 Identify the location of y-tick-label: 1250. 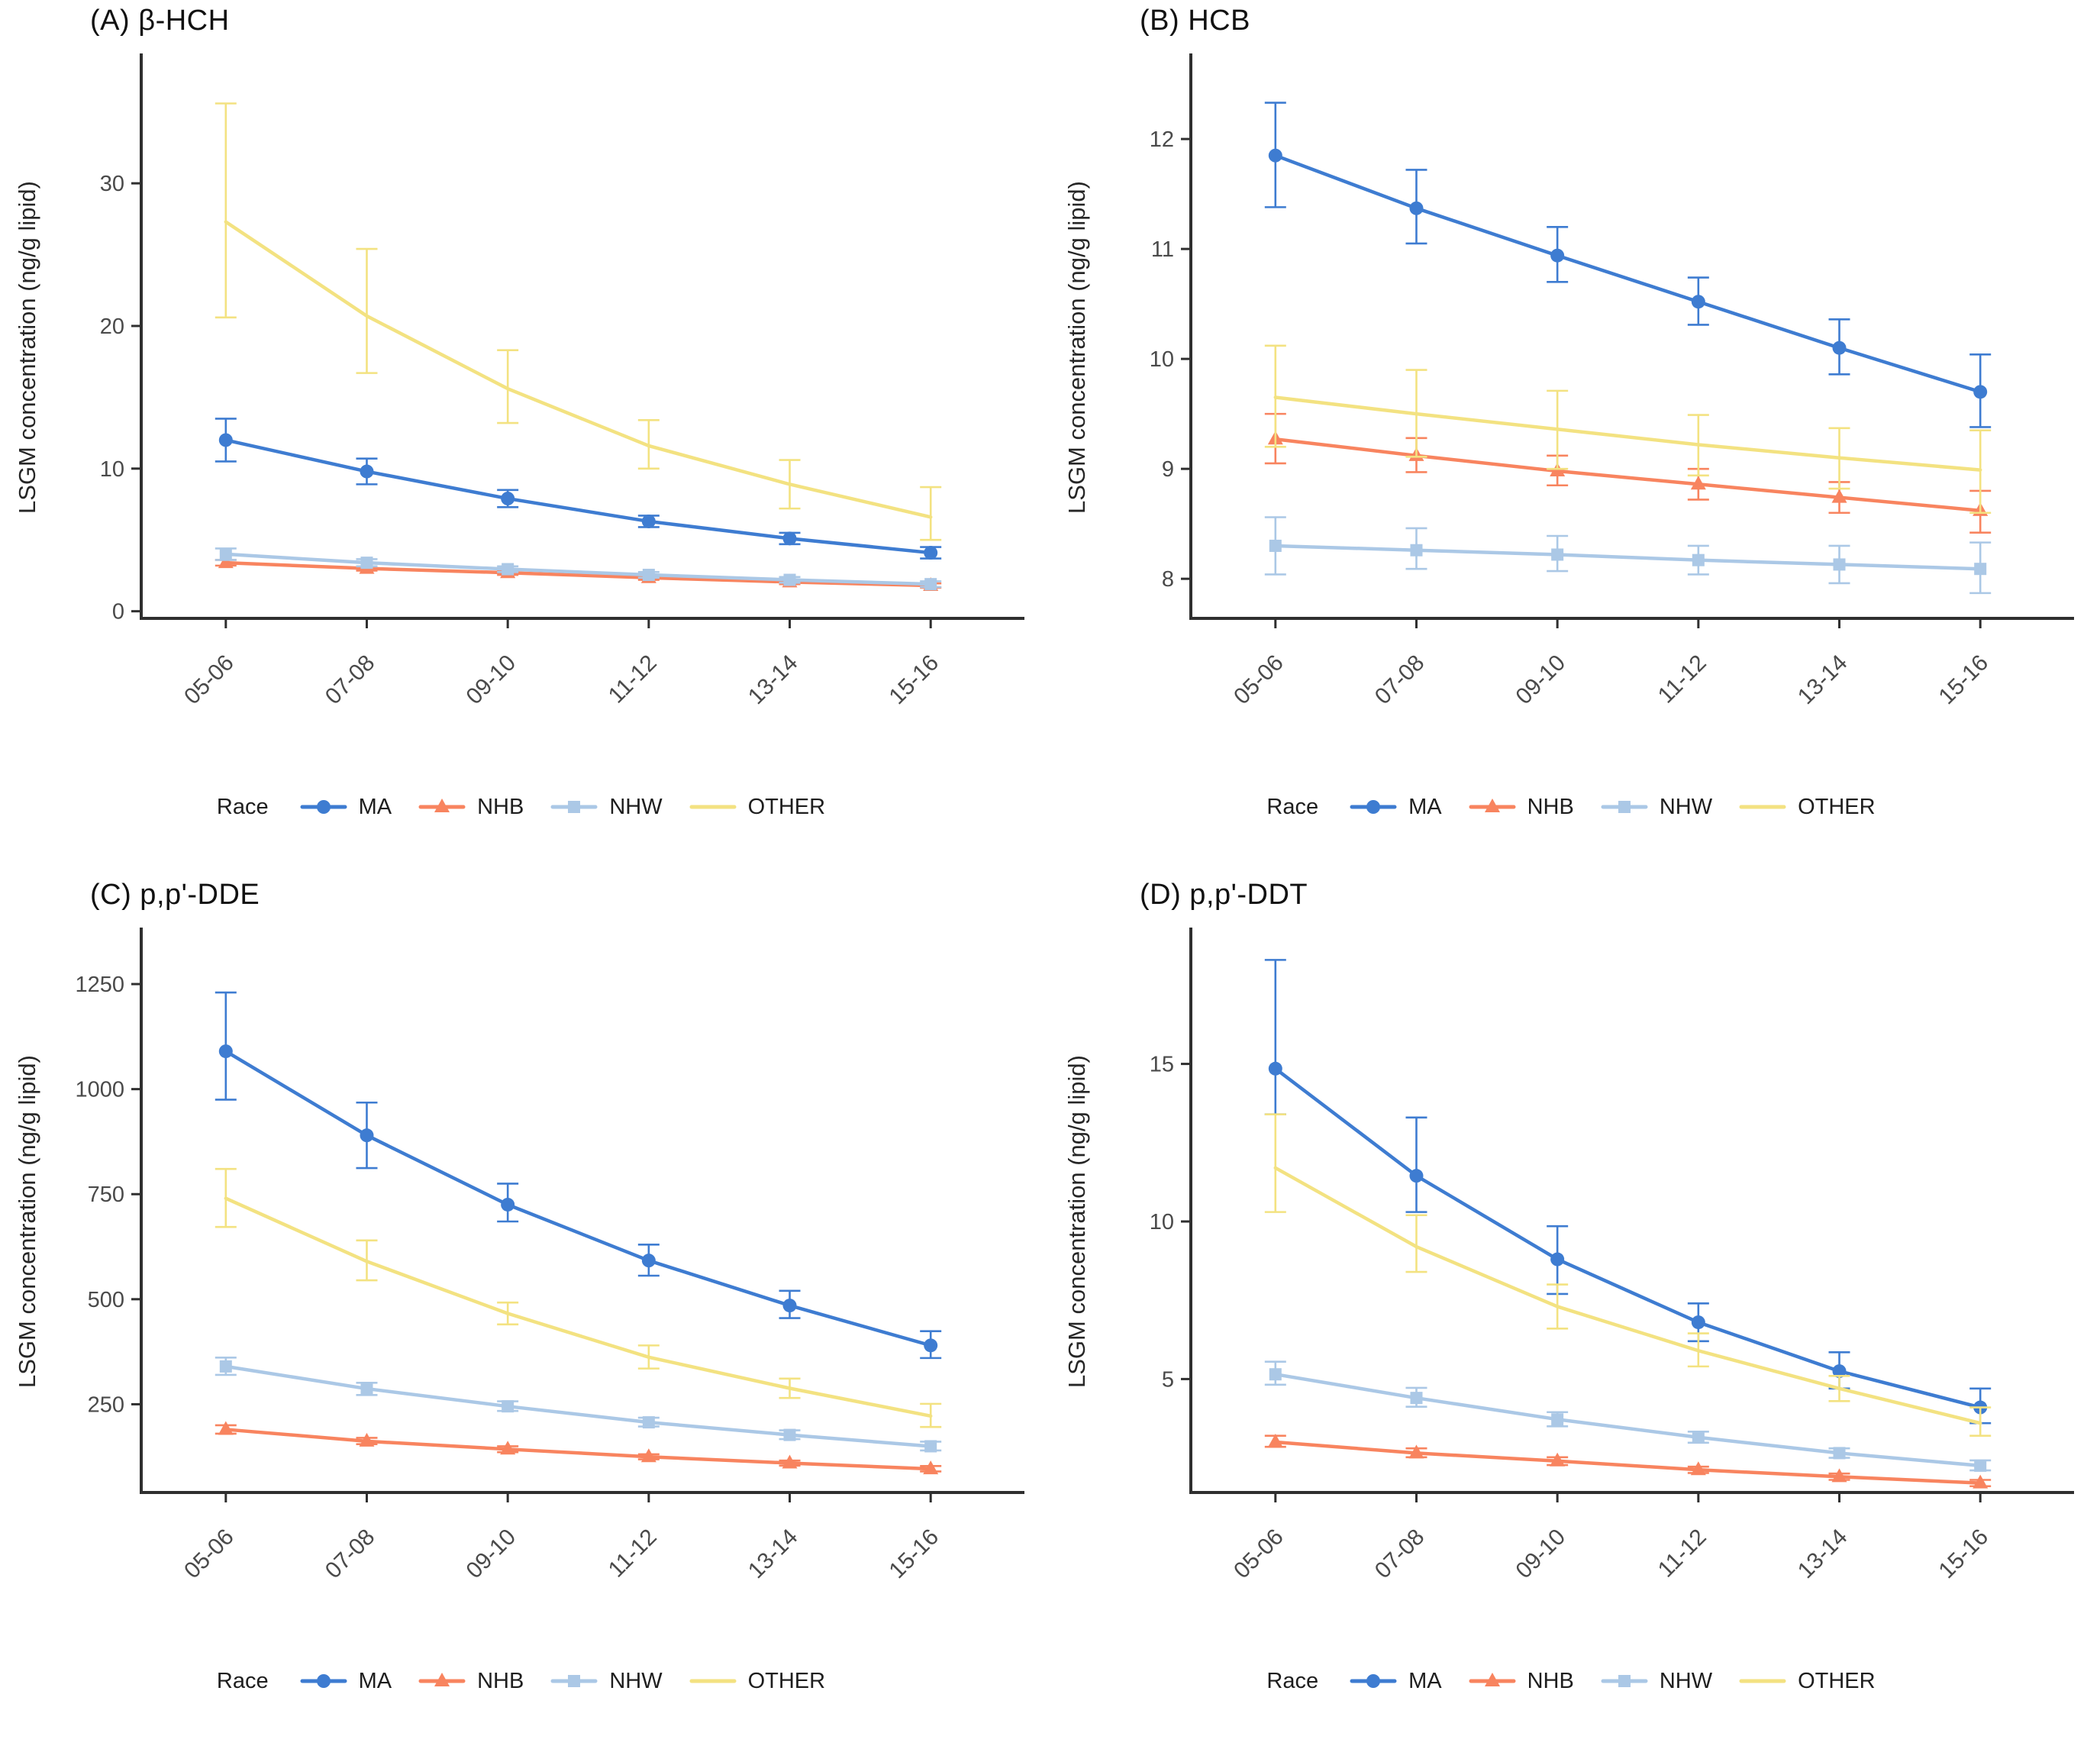
(99, 985).